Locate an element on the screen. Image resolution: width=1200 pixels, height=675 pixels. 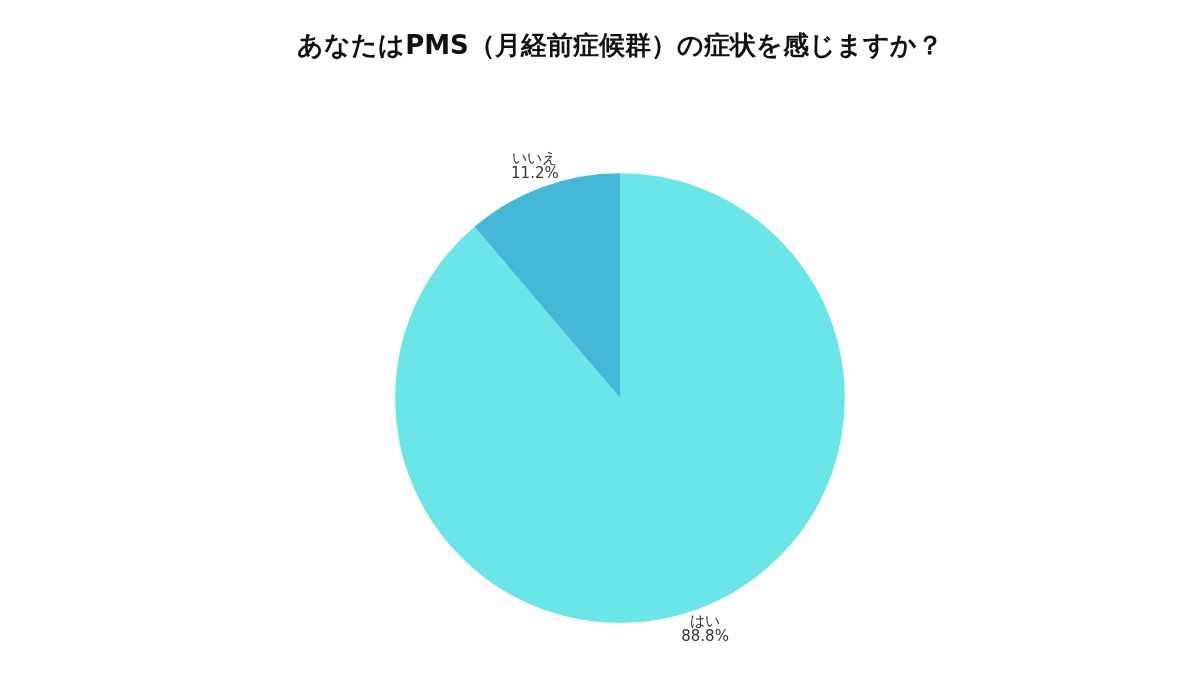
chart-title: あなたはPMS（月経前症候群）の症状を感じますか？ is located at coordinates (620, 45).